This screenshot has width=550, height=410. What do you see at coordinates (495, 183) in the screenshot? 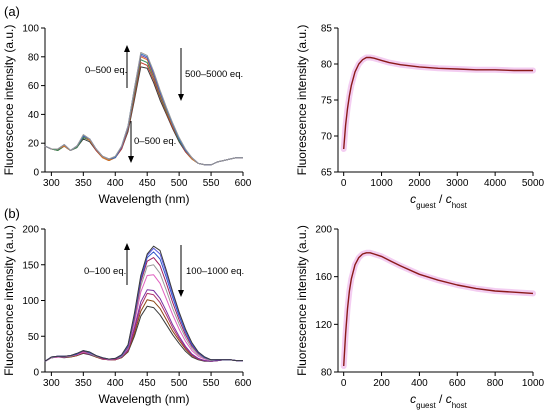
I see `x-tick-label: 4000` at bounding box center [495, 183].